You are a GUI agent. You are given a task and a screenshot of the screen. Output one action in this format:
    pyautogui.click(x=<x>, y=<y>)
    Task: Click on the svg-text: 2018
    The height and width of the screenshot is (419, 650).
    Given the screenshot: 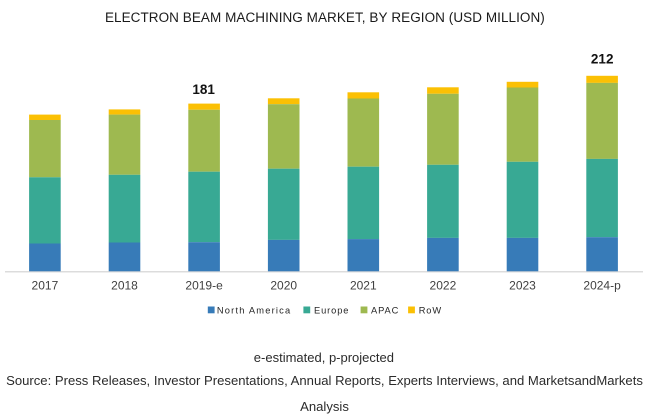 What is the action you would take?
    pyautogui.click(x=124, y=286)
    